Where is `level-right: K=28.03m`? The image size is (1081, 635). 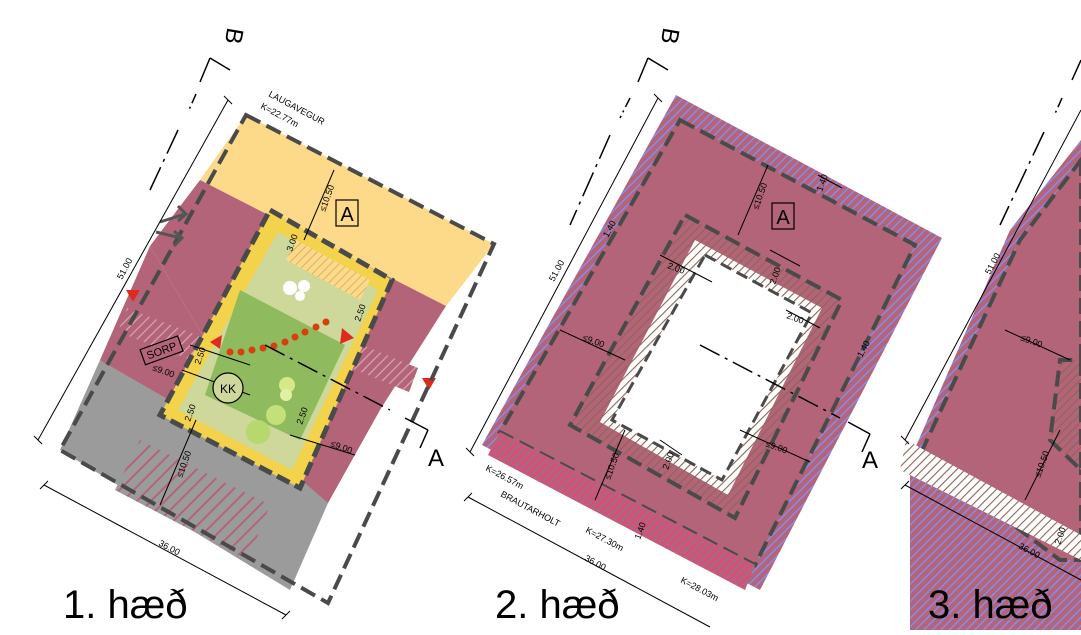
level-right: K=28.03m is located at coordinates (699, 589).